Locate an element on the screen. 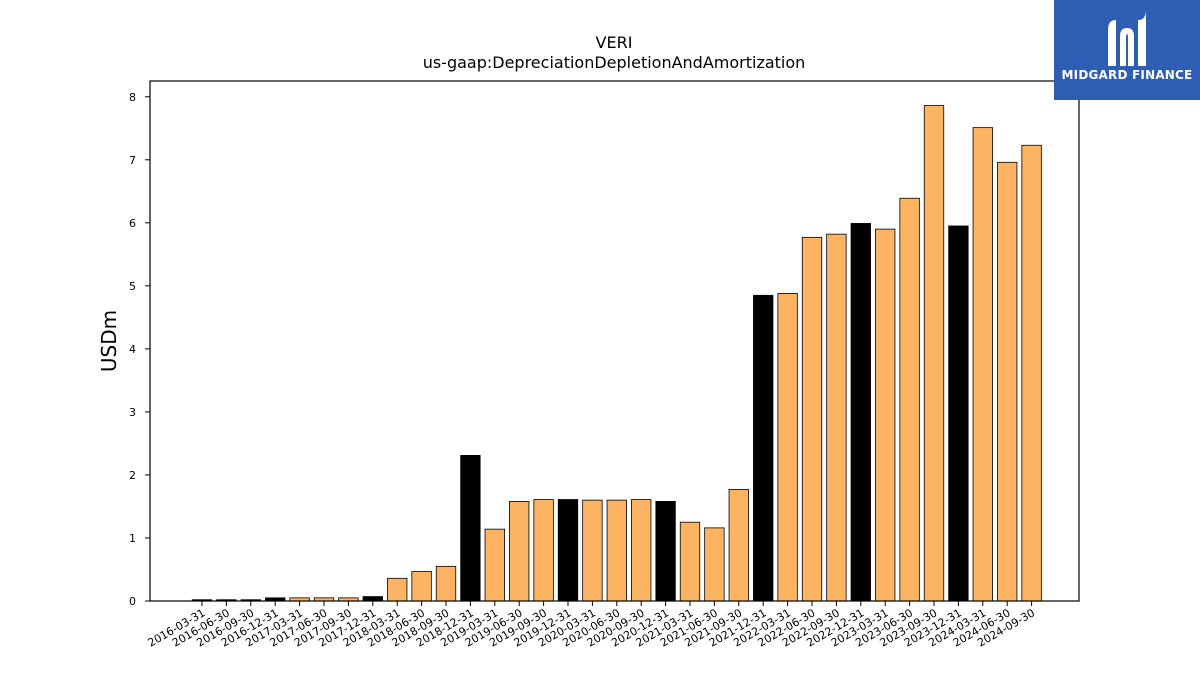 The image size is (1200, 675). y-axis-label: USDm is located at coordinates (109, 341).